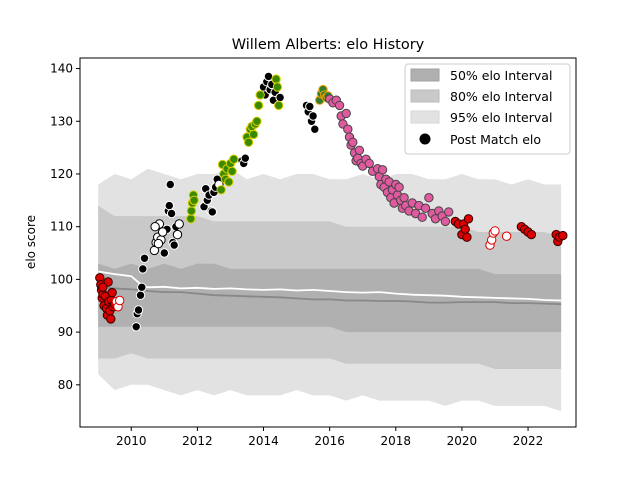 This screenshot has height=480, width=640. I want to click on y-tick-label: 80, so click(65, 385).